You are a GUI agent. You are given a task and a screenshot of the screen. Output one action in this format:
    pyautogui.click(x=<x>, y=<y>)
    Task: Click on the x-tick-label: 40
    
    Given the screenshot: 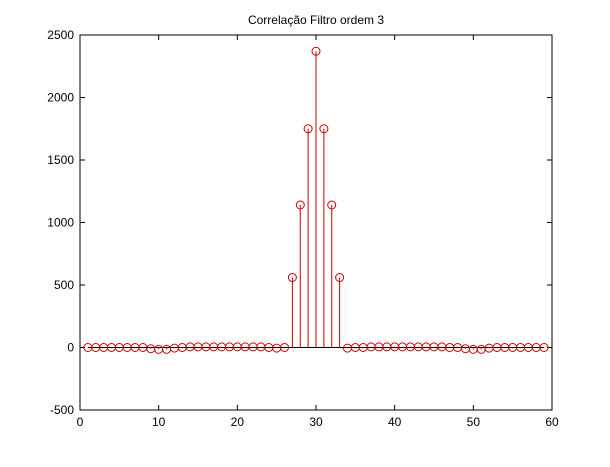 What is the action you would take?
    pyautogui.click(x=395, y=422)
    